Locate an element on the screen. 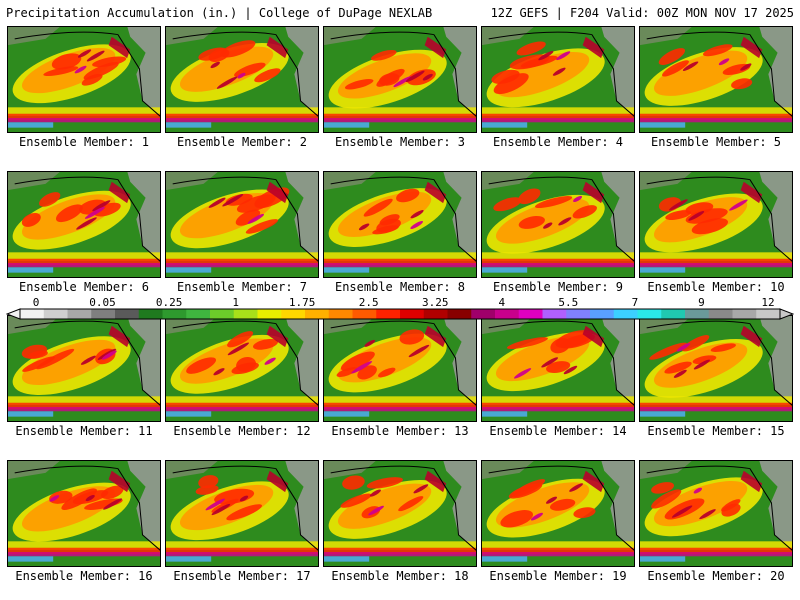  ensemble-member-label: Ensemble Member: 2 is located at coordinates (242, 142).